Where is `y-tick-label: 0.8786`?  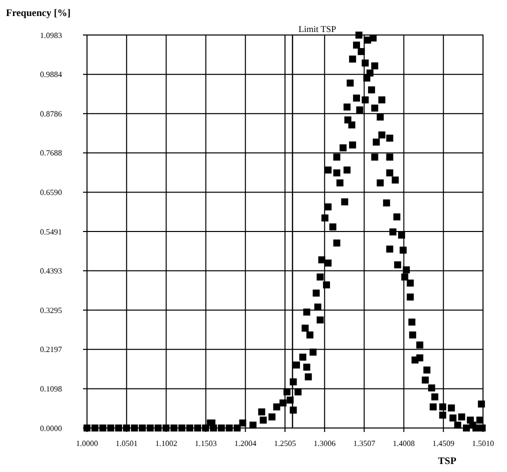 y-tick-label: 0.8786 is located at coordinates (51, 113).